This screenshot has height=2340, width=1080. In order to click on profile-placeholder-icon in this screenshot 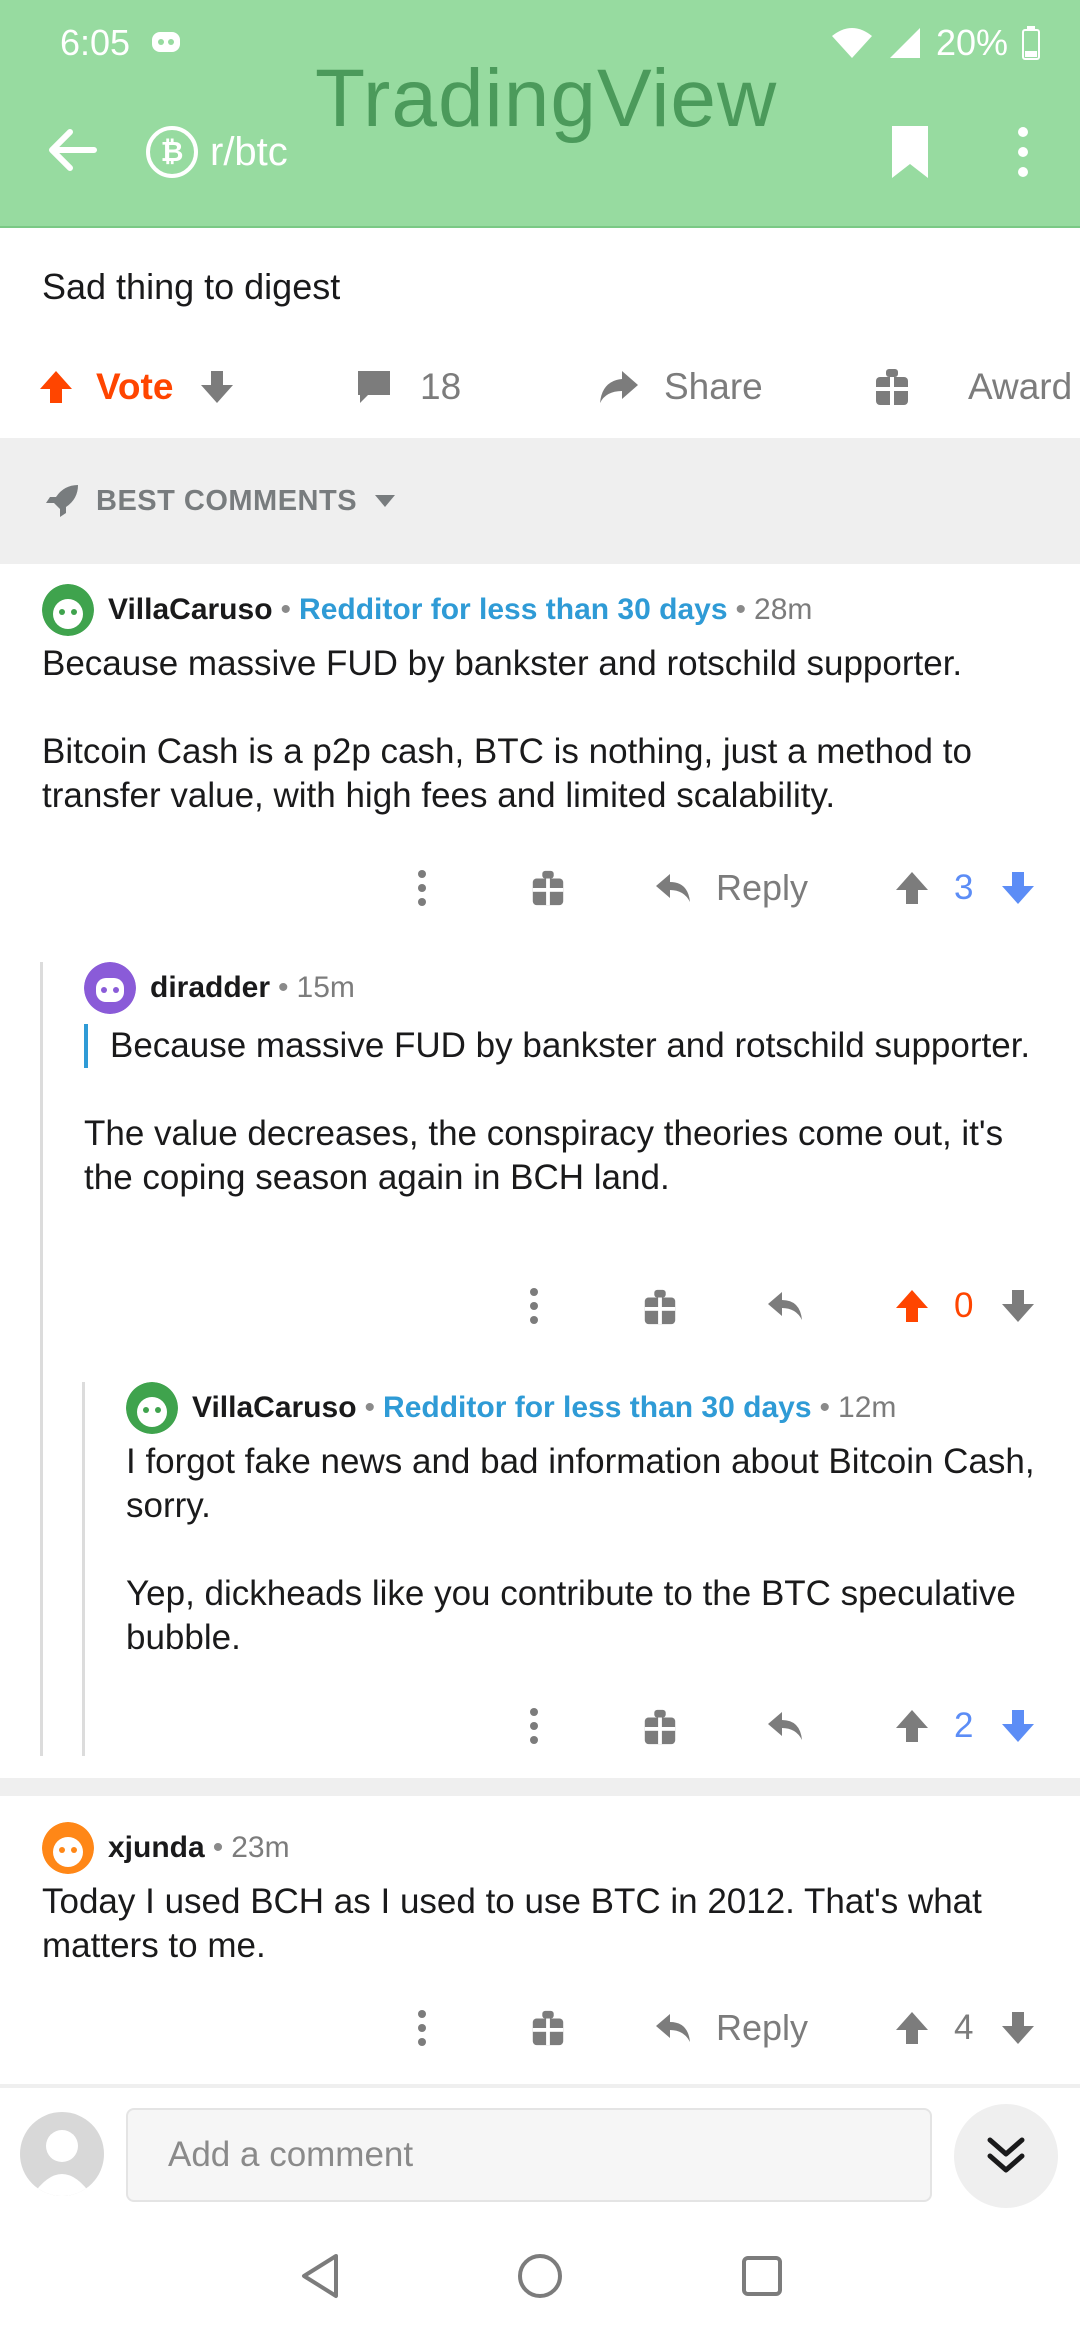, I will do `click(62, 2163)`.